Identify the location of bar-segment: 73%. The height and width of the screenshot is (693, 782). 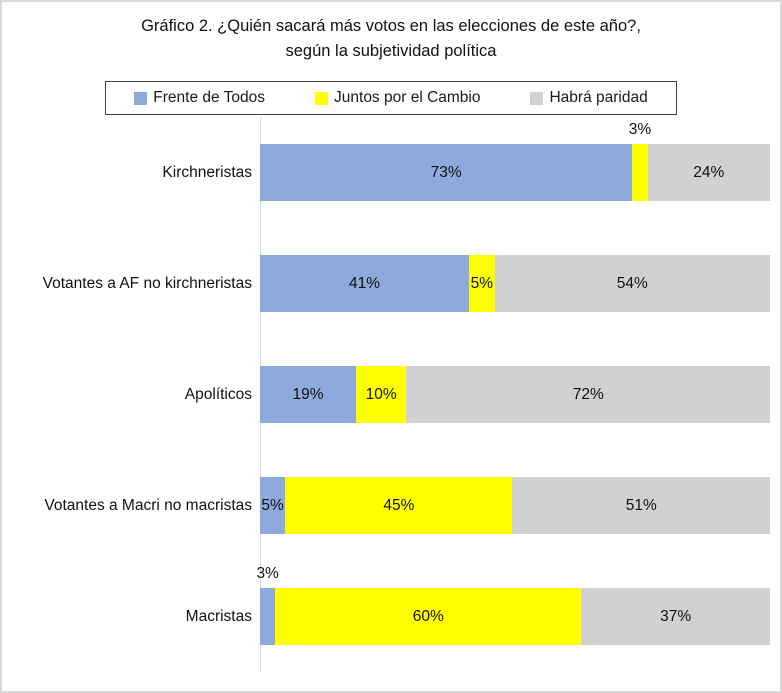
(446, 172).